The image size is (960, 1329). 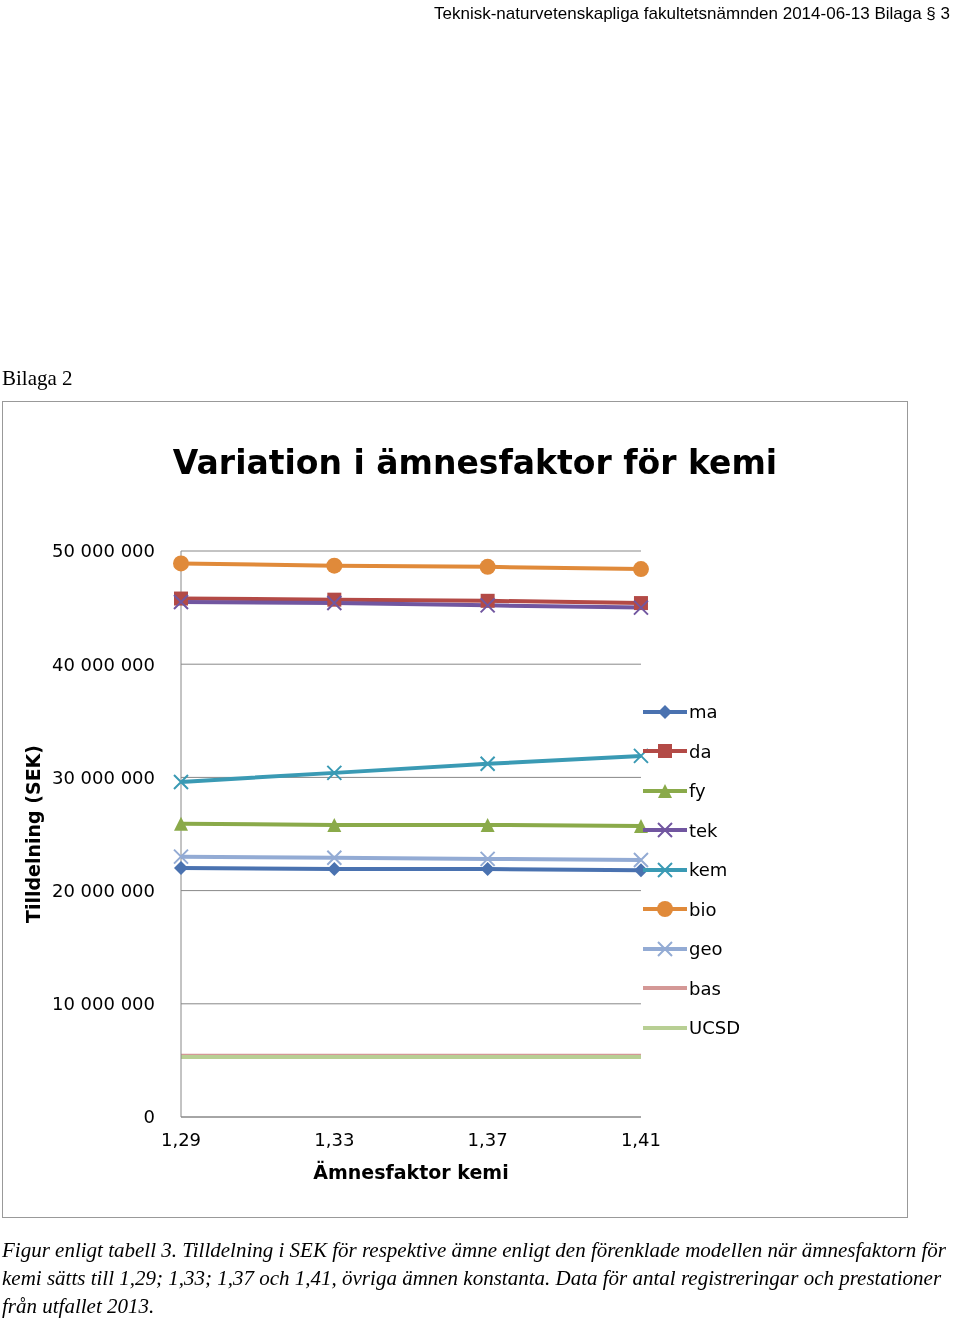 I want to click on legend-label: bio, so click(x=702, y=909).